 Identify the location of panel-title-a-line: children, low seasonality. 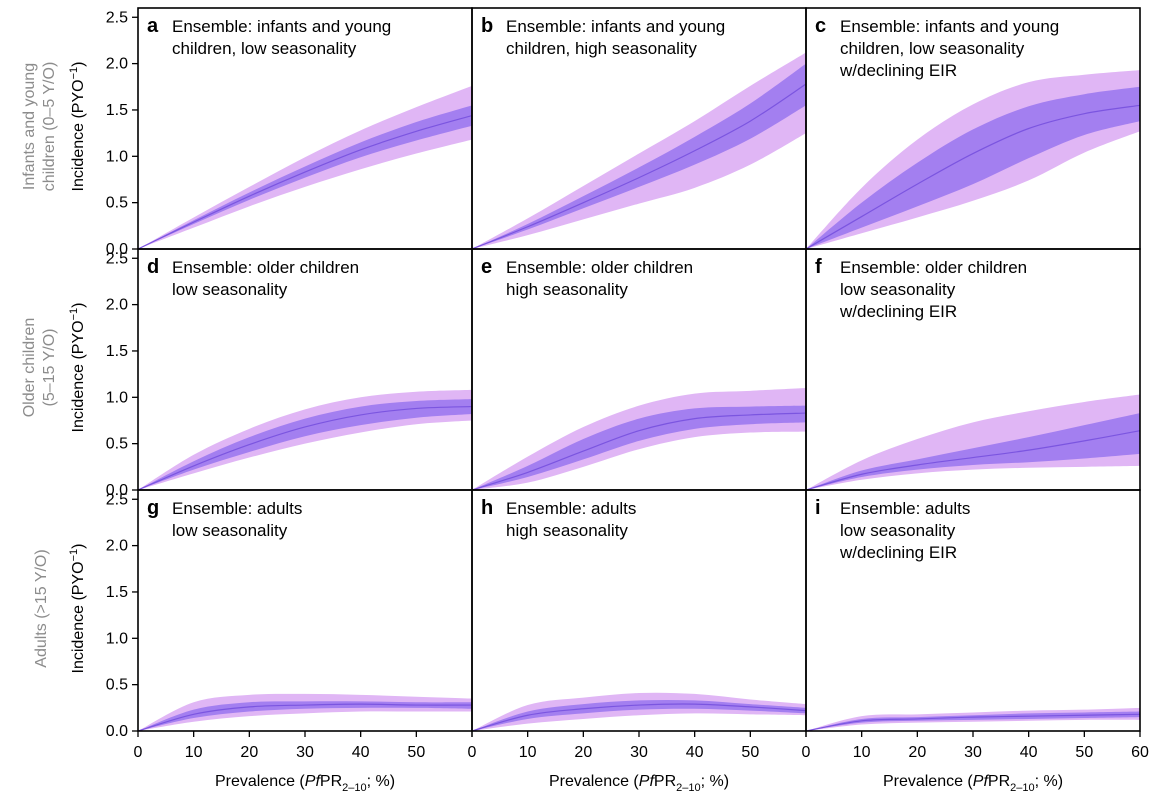
(264, 48).